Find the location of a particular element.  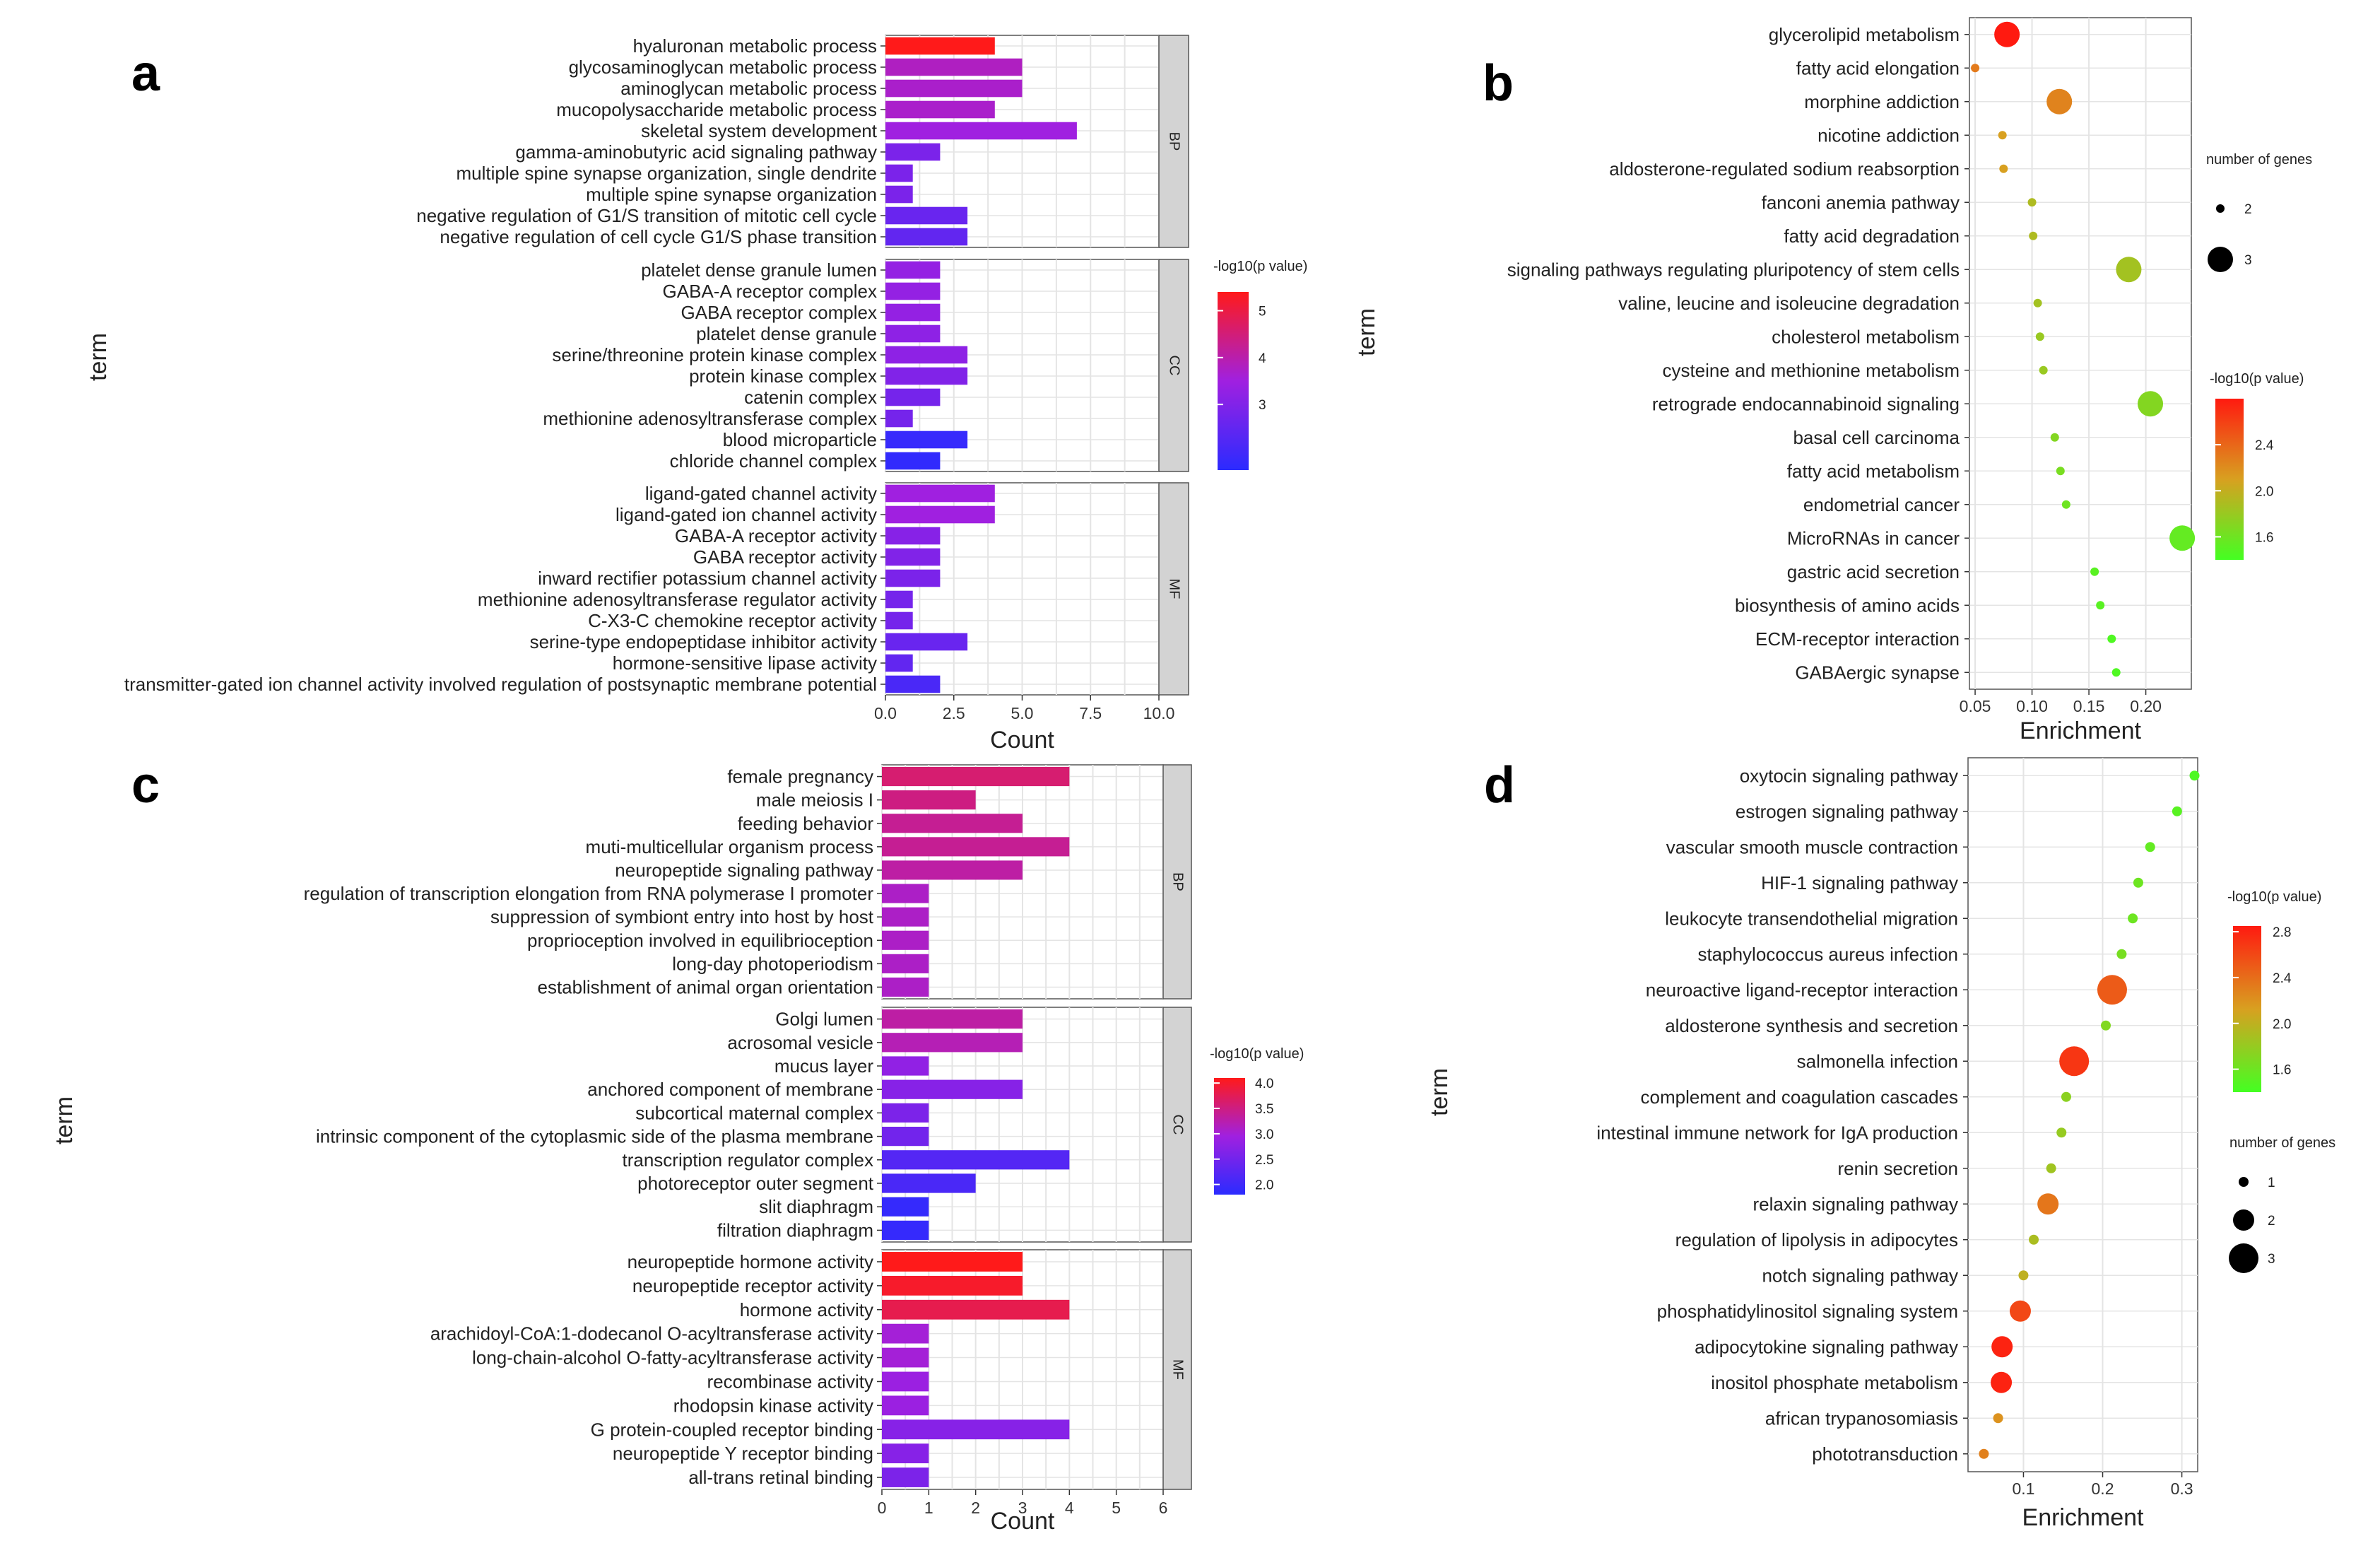

size-legend-title: number of genes is located at coordinates (2259, 160).